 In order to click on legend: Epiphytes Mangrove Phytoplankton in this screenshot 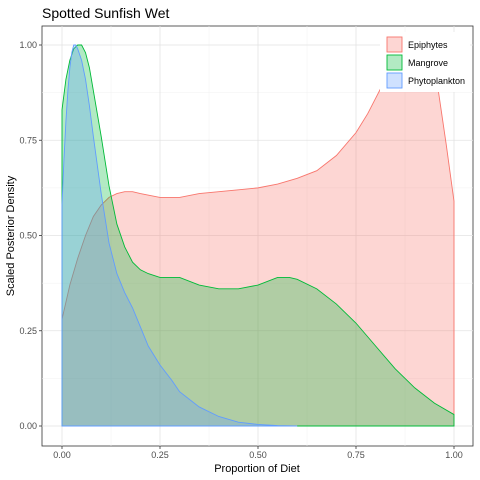, I will do `click(425, 62)`.